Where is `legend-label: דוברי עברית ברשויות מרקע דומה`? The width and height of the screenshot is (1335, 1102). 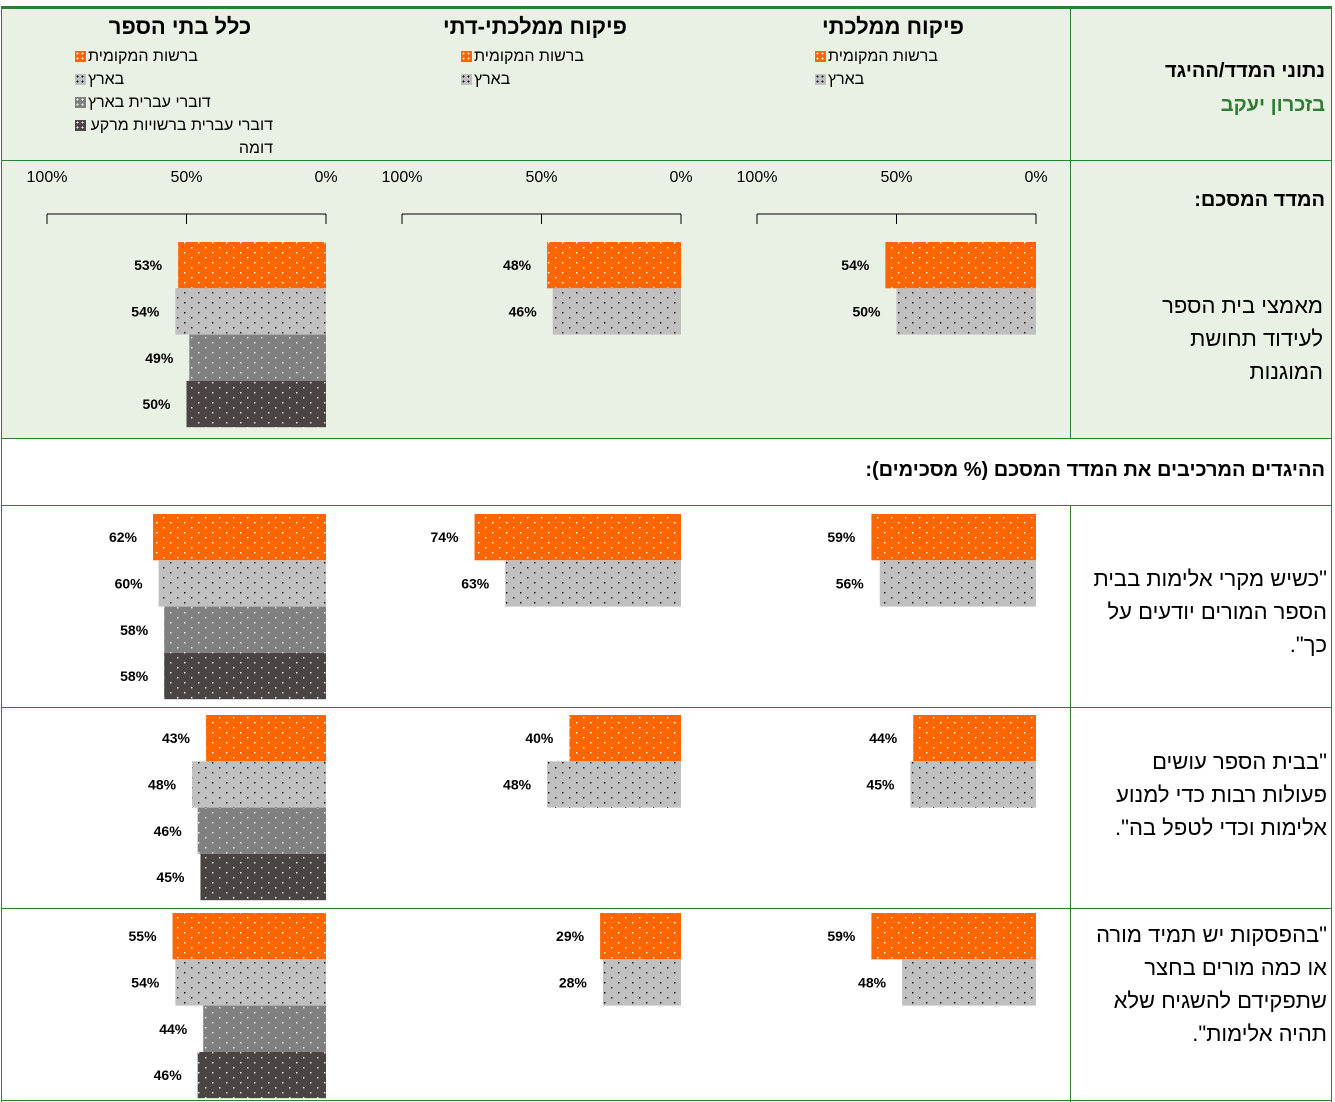
legend-label: דוברי עברית ברשויות מרקע דומה is located at coordinates (181, 137).